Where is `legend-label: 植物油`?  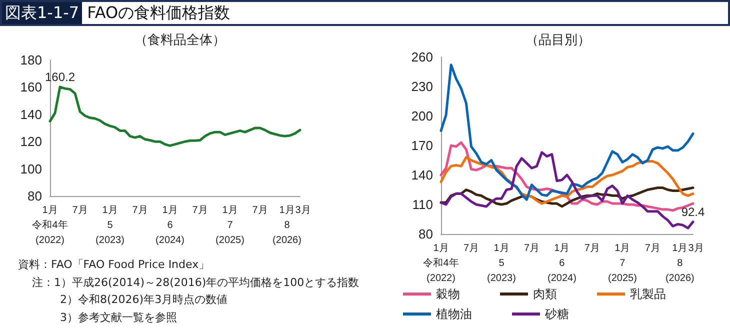 legend-label: 植物油 is located at coordinates (454, 314).